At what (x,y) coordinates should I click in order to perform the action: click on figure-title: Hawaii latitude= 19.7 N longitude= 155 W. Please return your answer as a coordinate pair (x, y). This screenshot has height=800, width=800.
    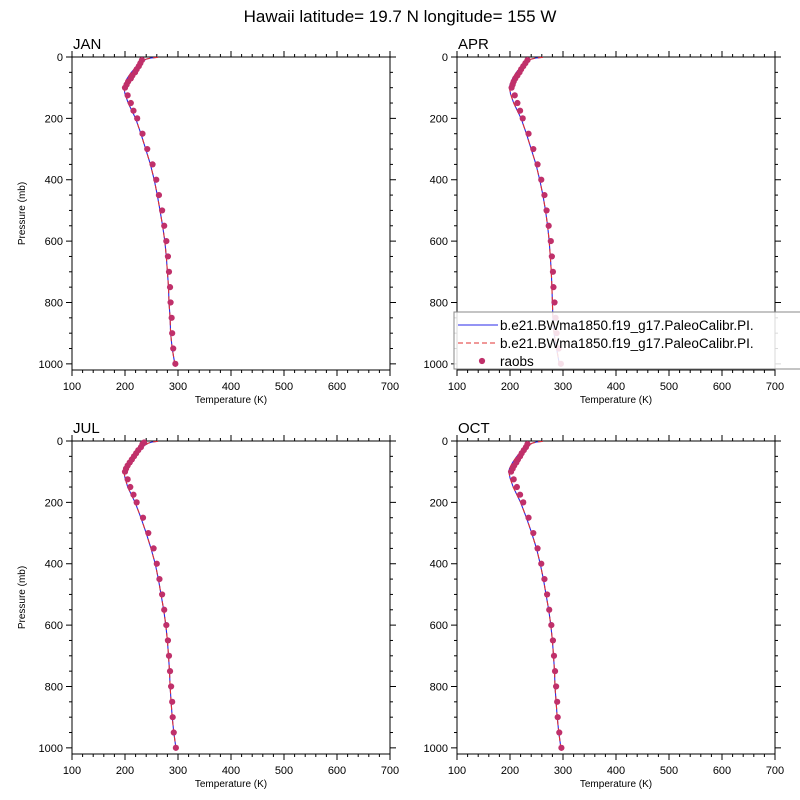
    Looking at the image, I should click on (400, 16).